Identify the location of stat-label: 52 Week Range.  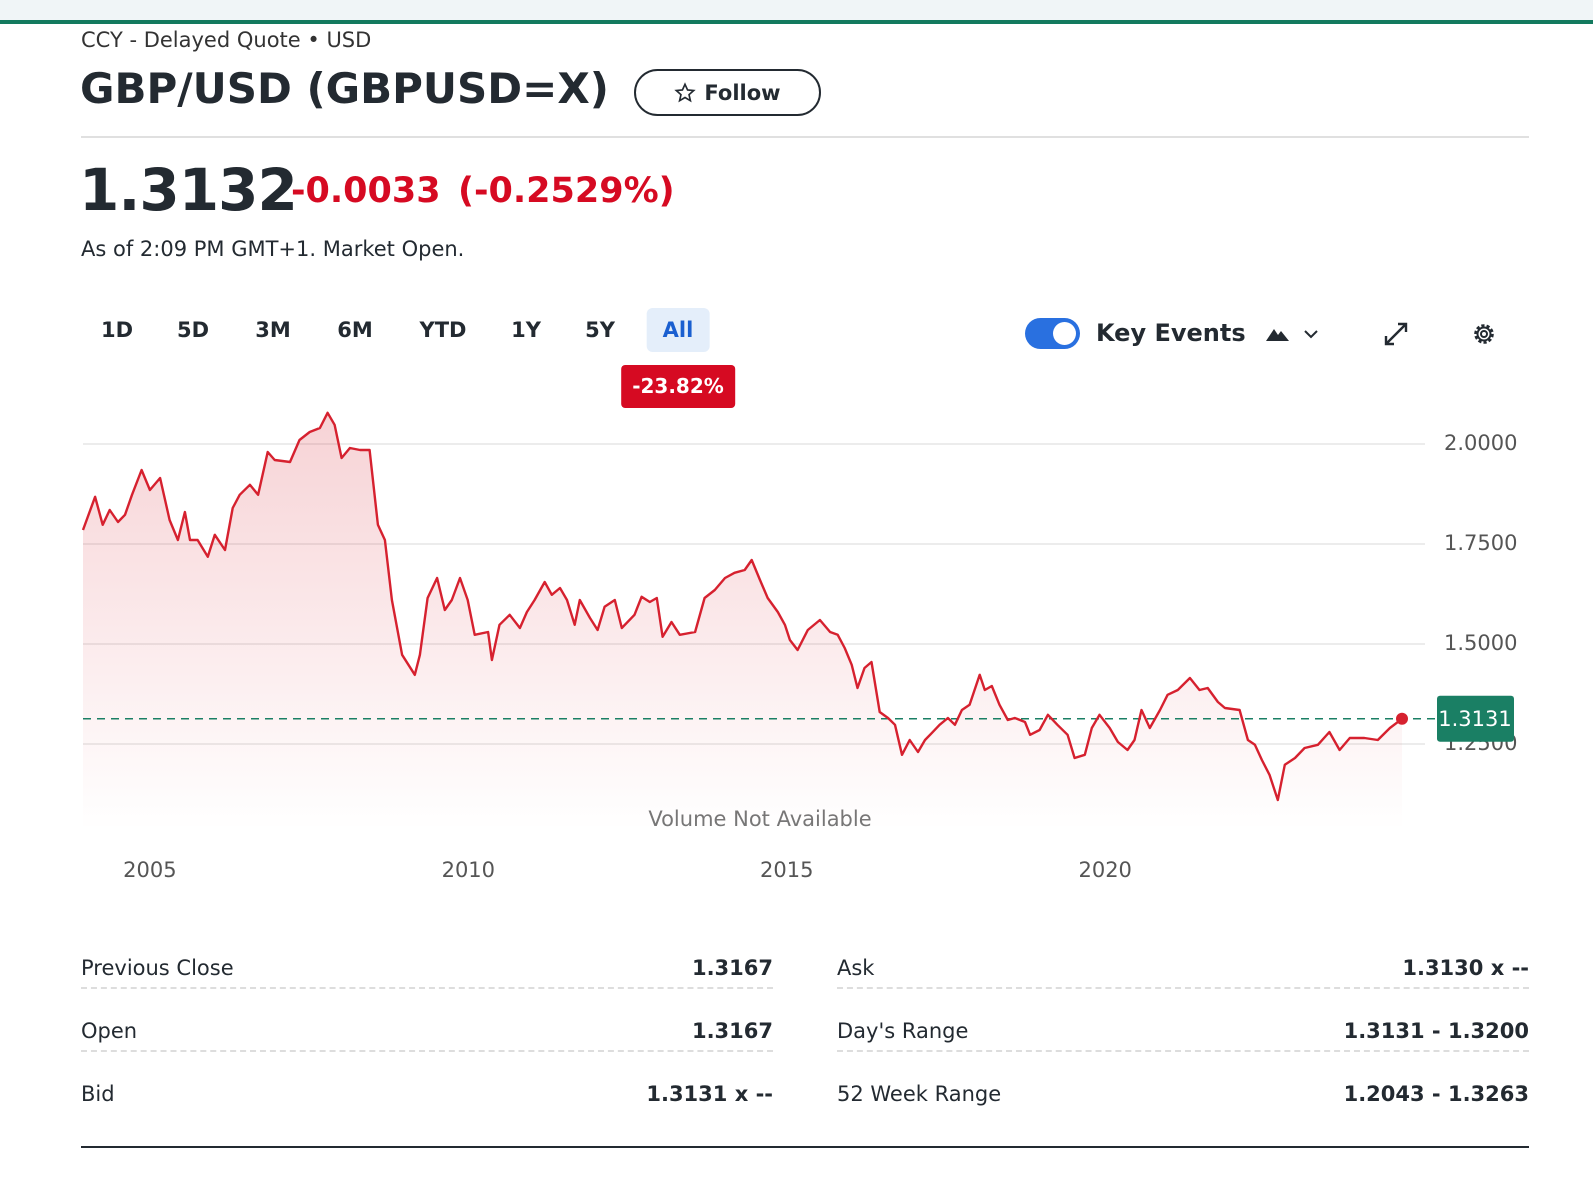
(919, 1094).